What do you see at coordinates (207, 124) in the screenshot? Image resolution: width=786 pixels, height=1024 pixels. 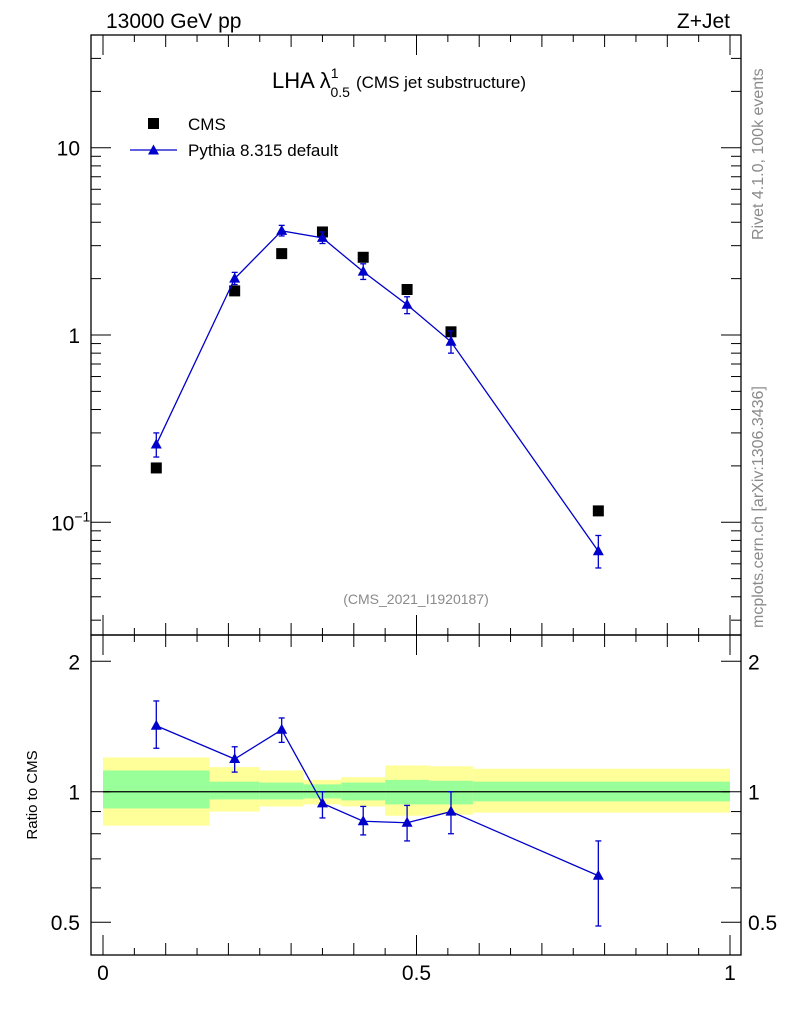 I see `legend-cms-label: CMS` at bounding box center [207, 124].